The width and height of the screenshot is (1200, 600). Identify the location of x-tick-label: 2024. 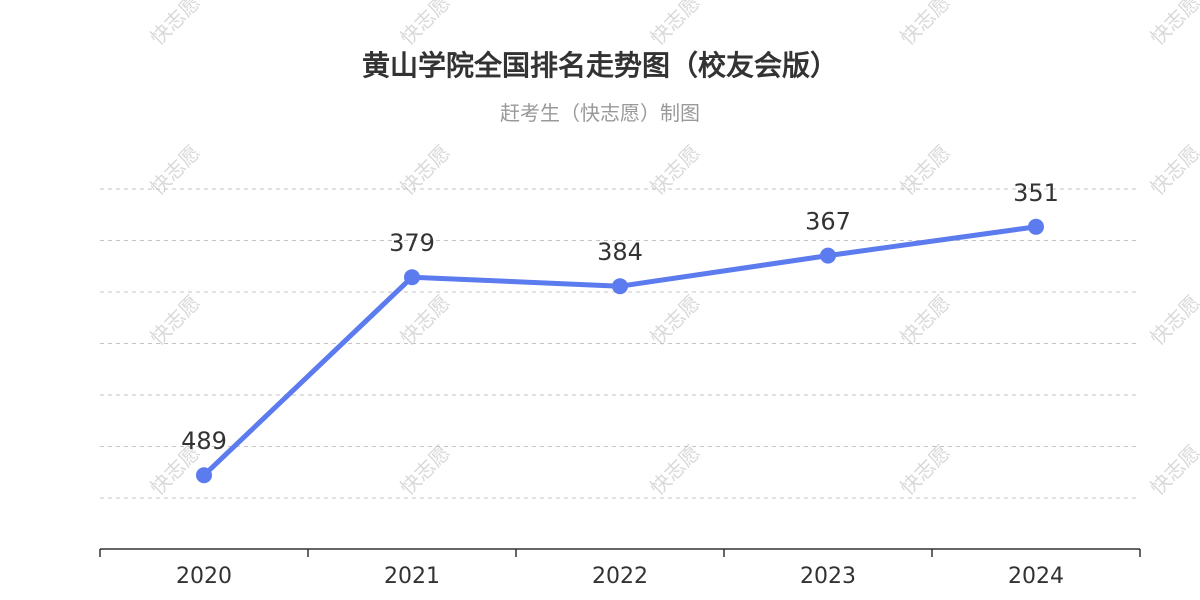
(1036, 576).